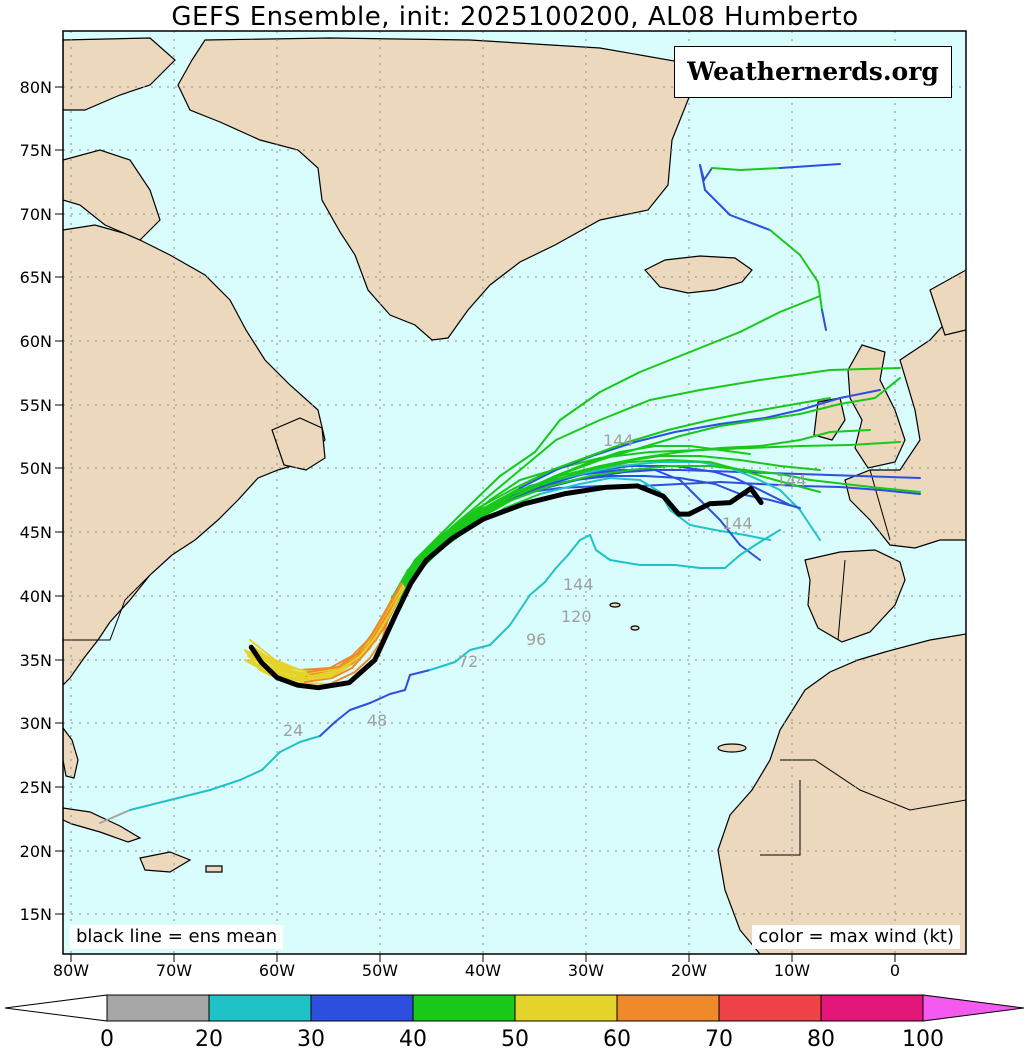 This screenshot has width=1030, height=1051. What do you see at coordinates (293, 730) in the screenshot?
I see `hour-label: 24` at bounding box center [293, 730].